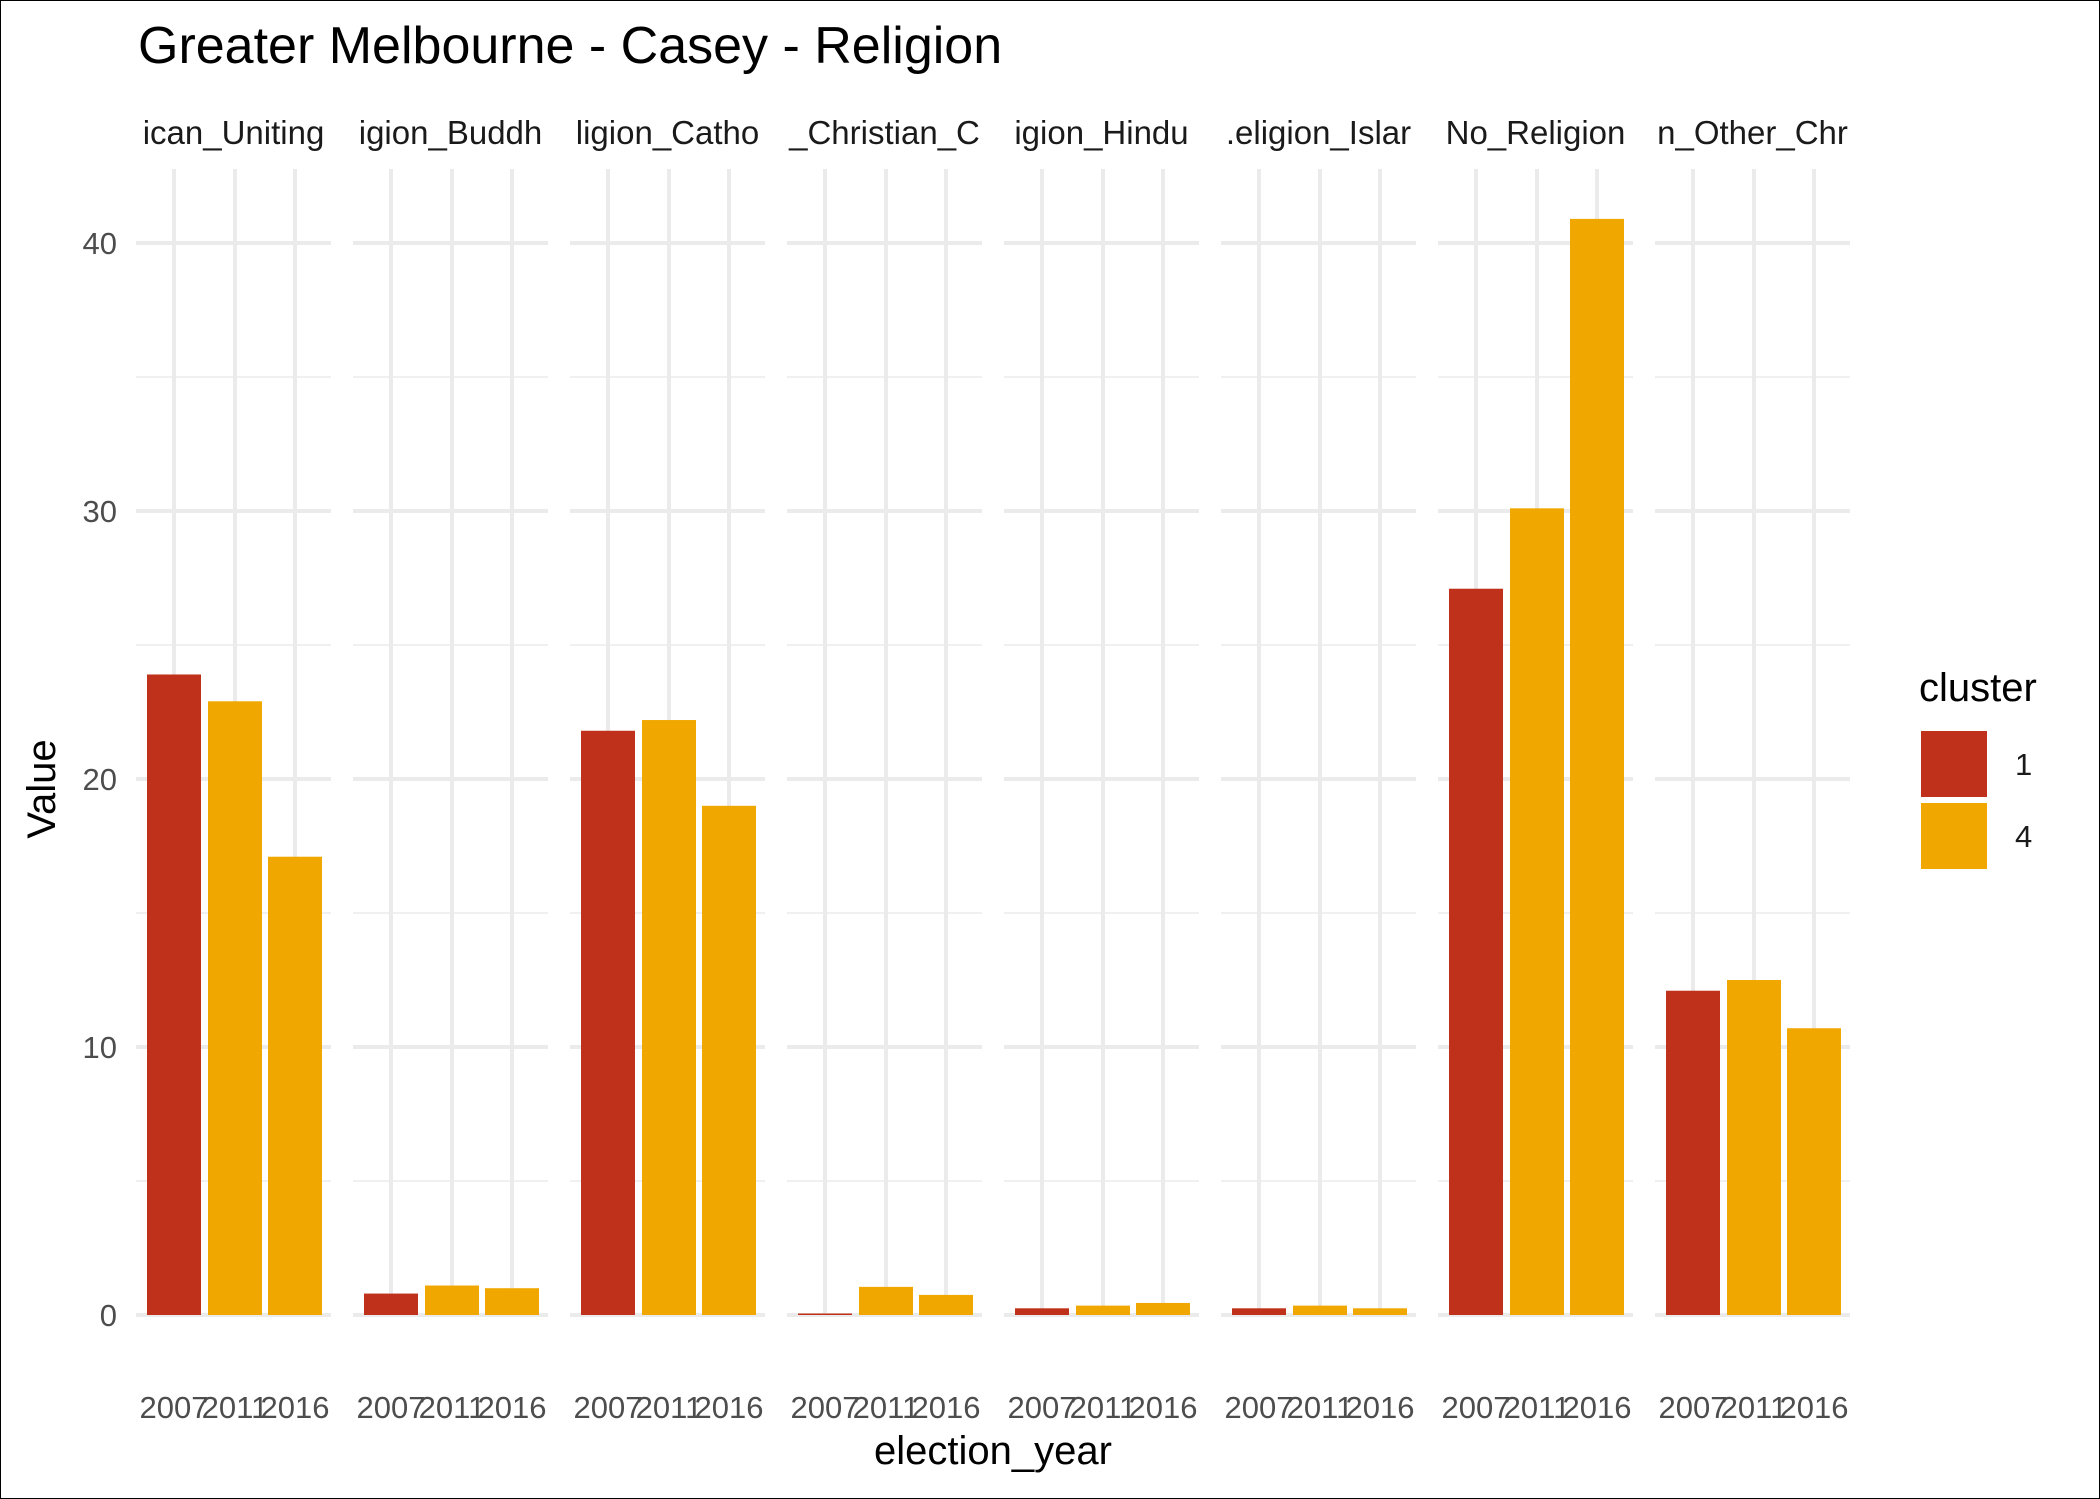  What do you see at coordinates (884, 132) in the screenshot?
I see `facet-strip-label: _Christian_C` at bounding box center [884, 132].